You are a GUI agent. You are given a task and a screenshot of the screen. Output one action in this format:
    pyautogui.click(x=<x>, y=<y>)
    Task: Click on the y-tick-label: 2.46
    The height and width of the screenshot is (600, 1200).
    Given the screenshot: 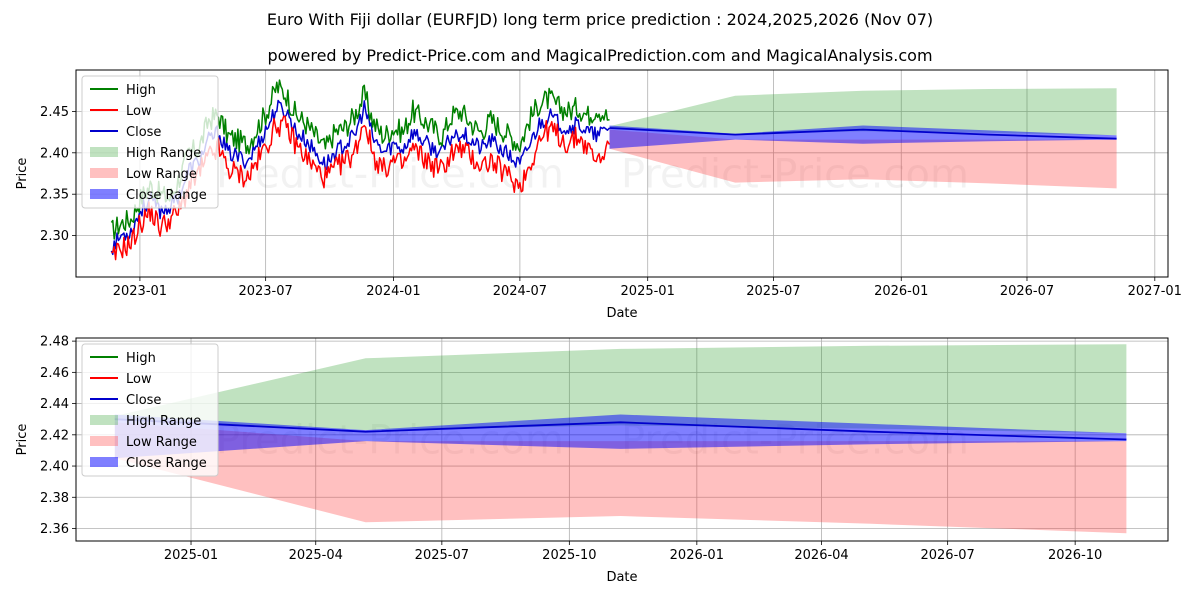 What is the action you would take?
    pyautogui.click(x=54, y=373)
    